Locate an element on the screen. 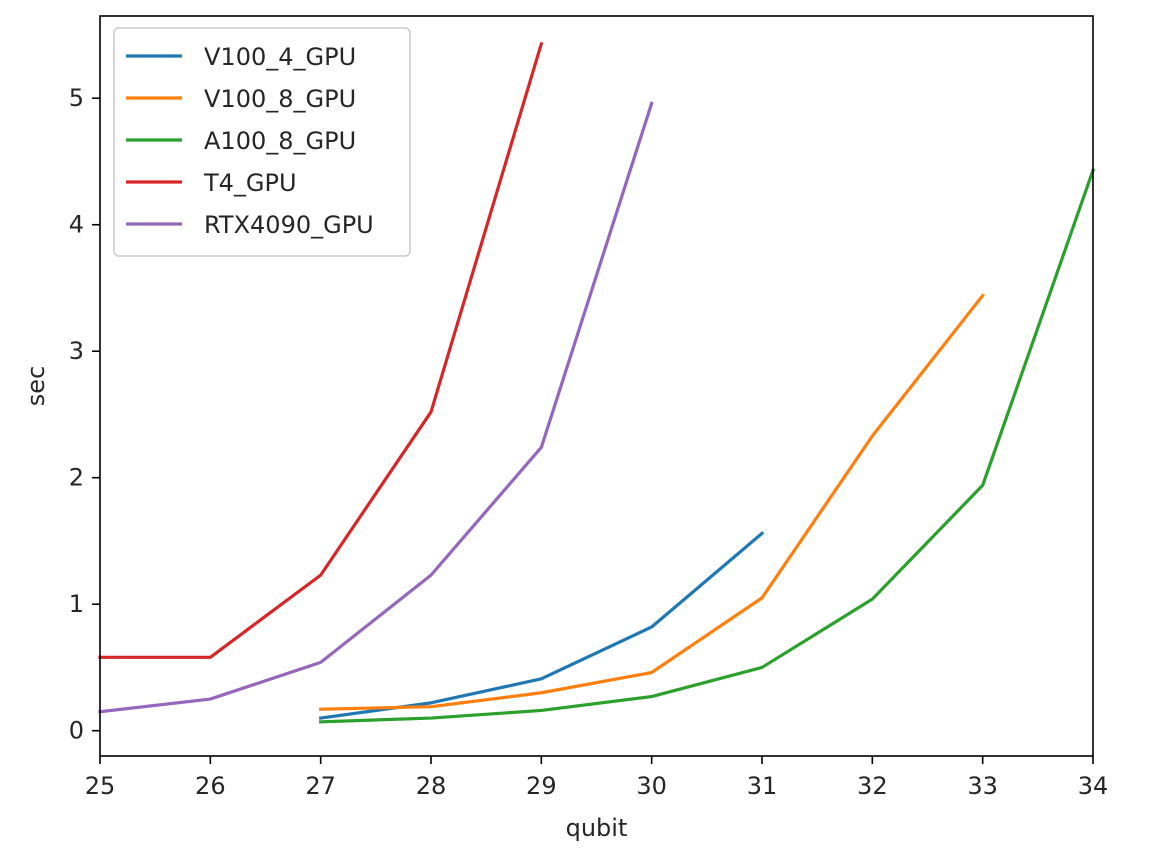  x-tick-label: 29 is located at coordinates (541, 786).